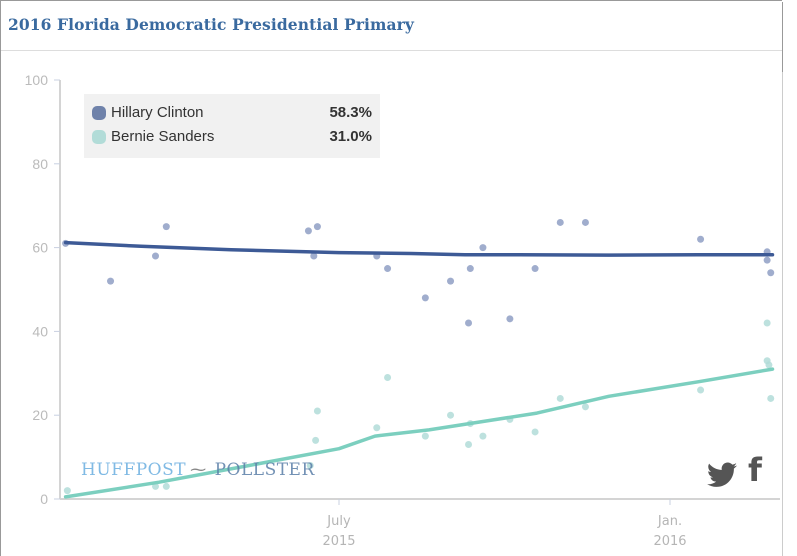  I want to click on trend-line-hillary-clinton, so click(419, 248).